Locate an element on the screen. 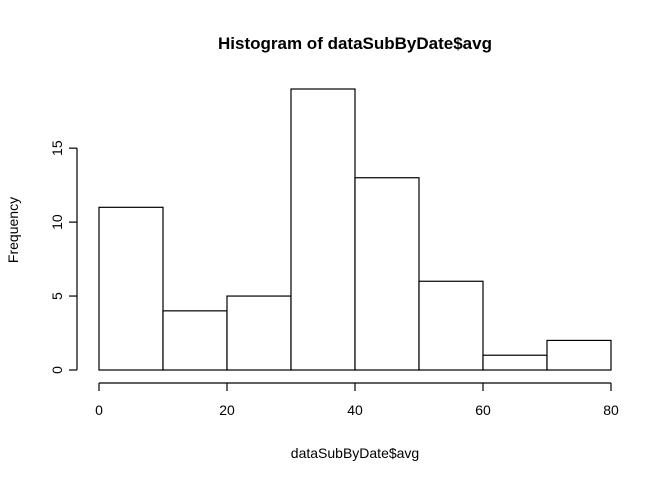 The width and height of the screenshot is (672, 480). y-axis-label: Frequency is located at coordinates (13, 230).